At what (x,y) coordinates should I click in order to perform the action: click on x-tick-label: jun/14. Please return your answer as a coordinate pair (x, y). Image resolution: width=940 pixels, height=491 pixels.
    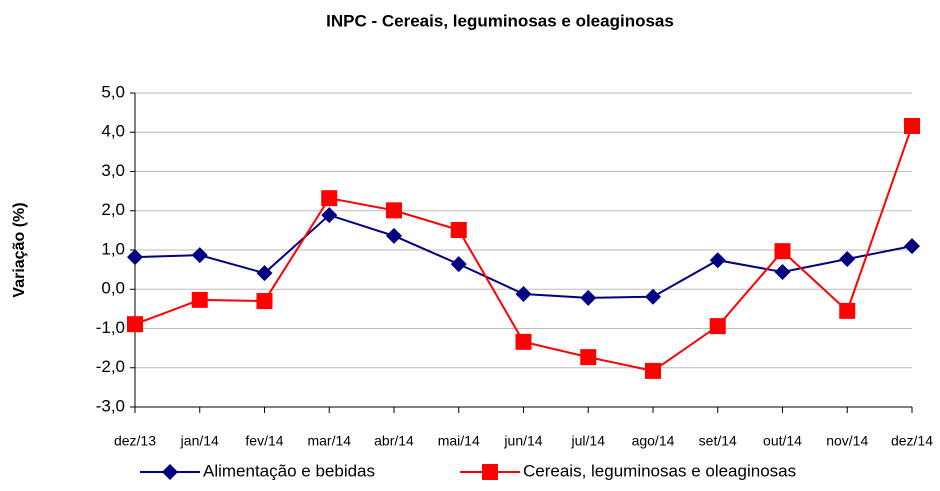
    Looking at the image, I should click on (522, 441).